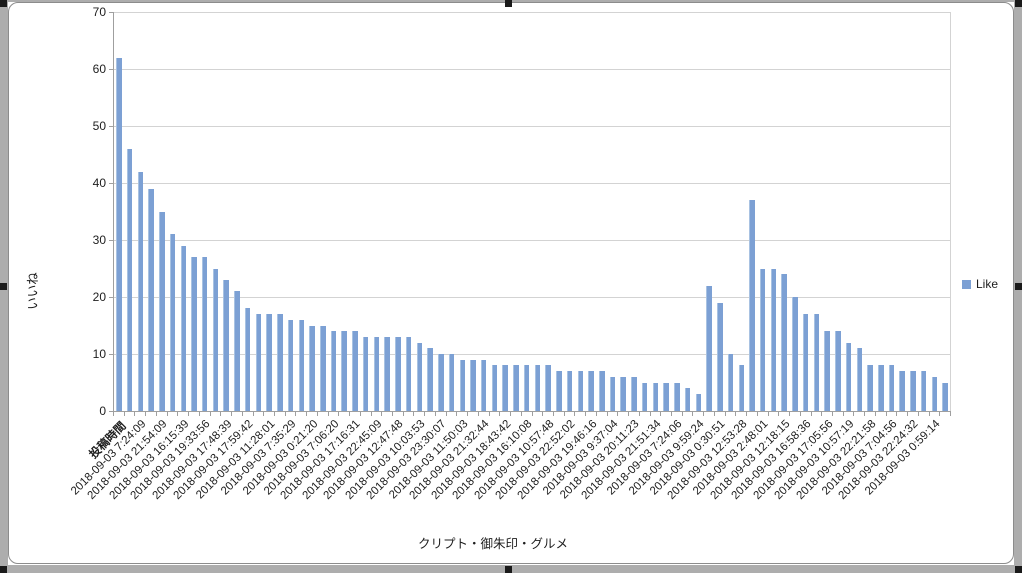 Image resolution: width=1022 pixels, height=573 pixels. I want to click on resize-handle-bottom-left, so click(3, 569).